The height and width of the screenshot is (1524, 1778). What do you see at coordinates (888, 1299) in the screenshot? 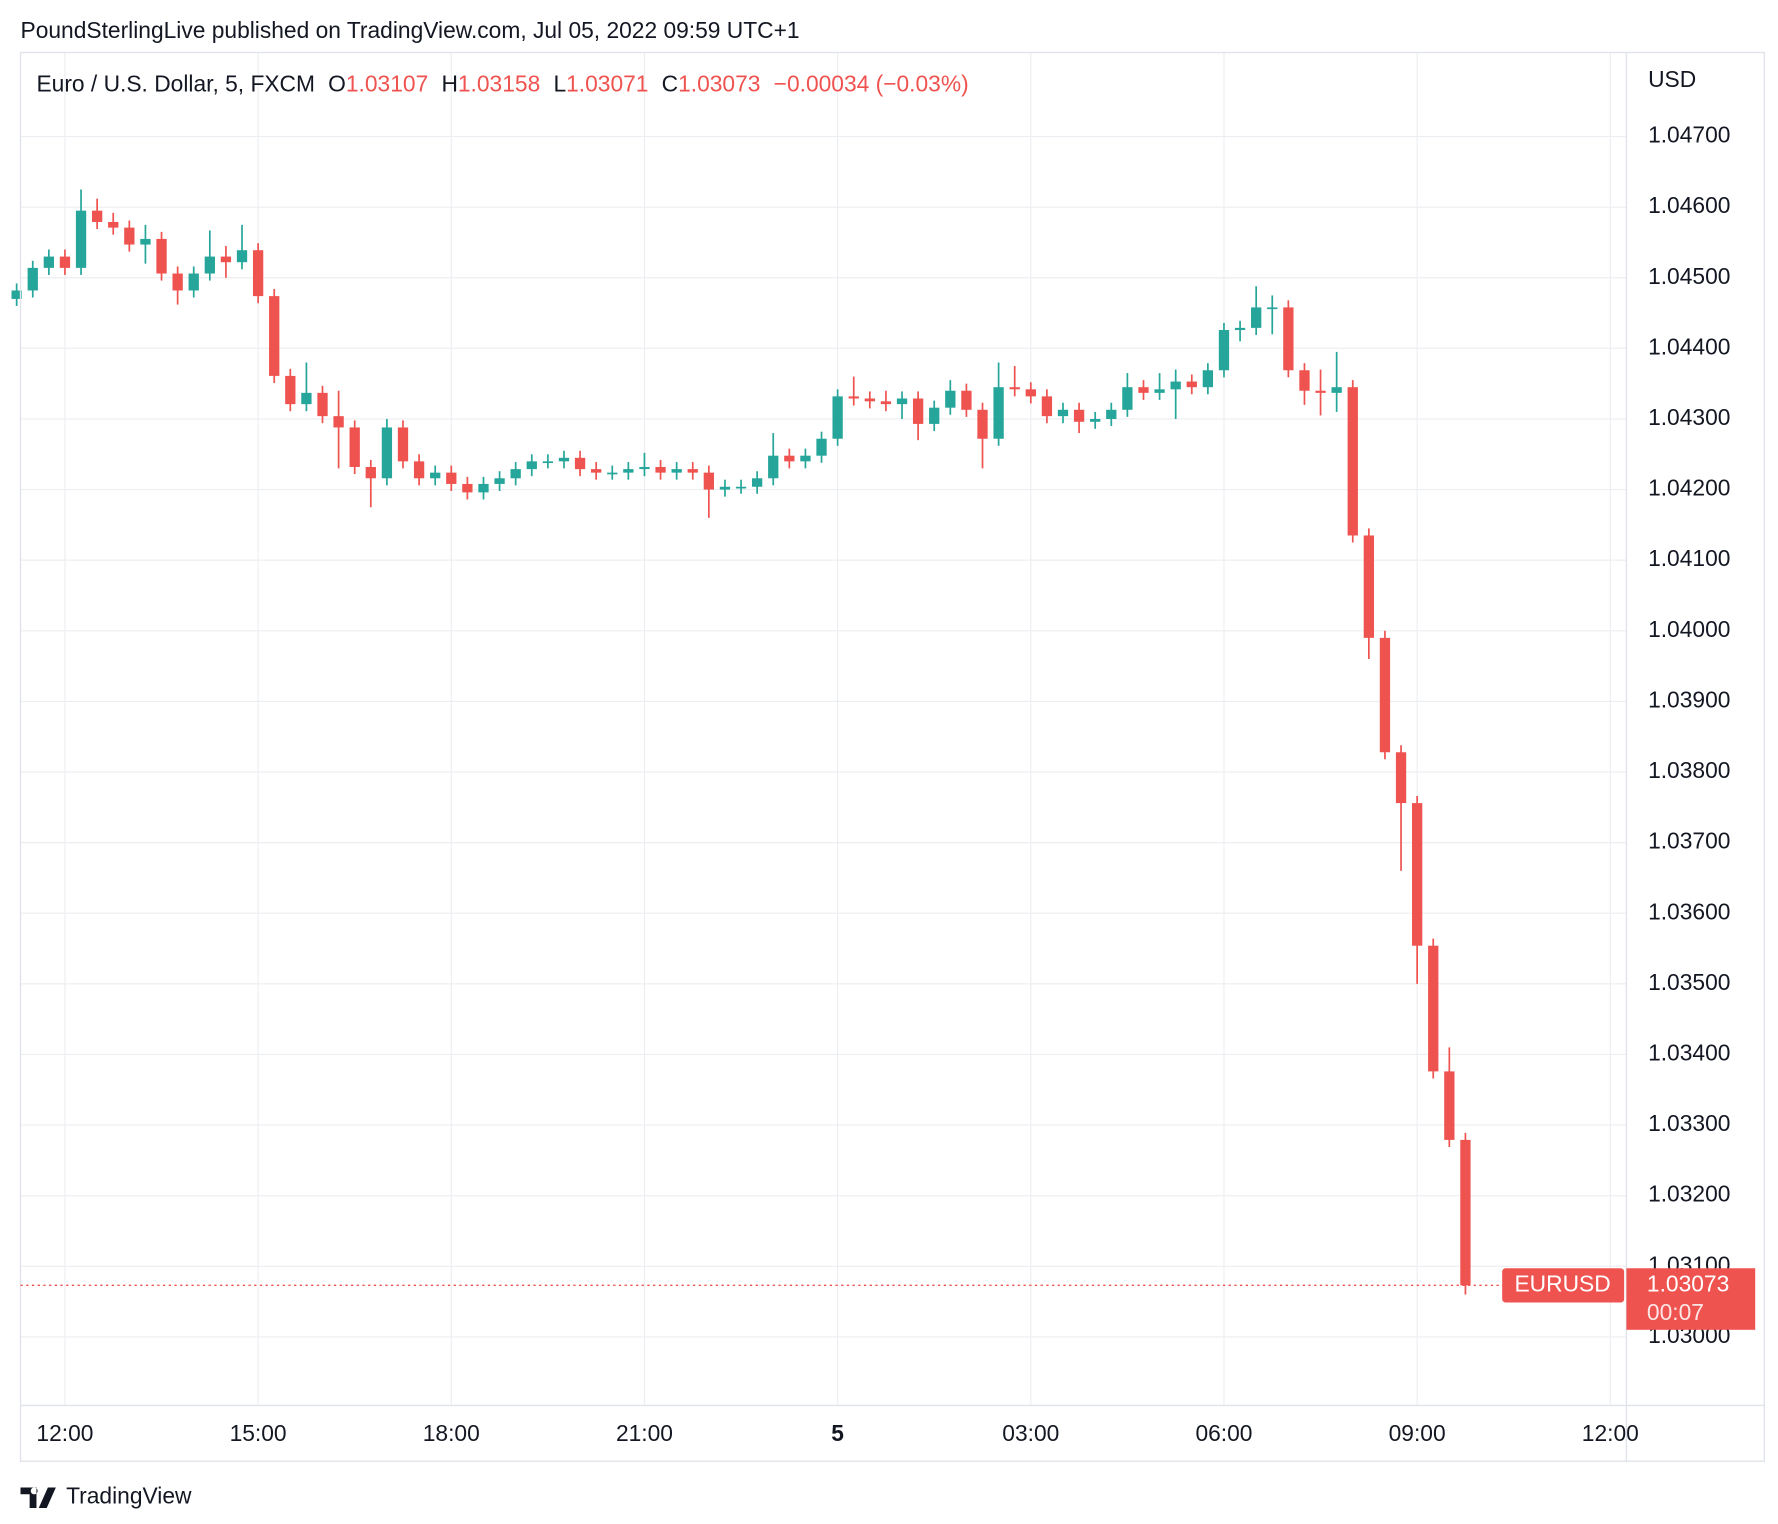
I see `price-tags: EURUSD 1.03073 00:07` at bounding box center [888, 1299].